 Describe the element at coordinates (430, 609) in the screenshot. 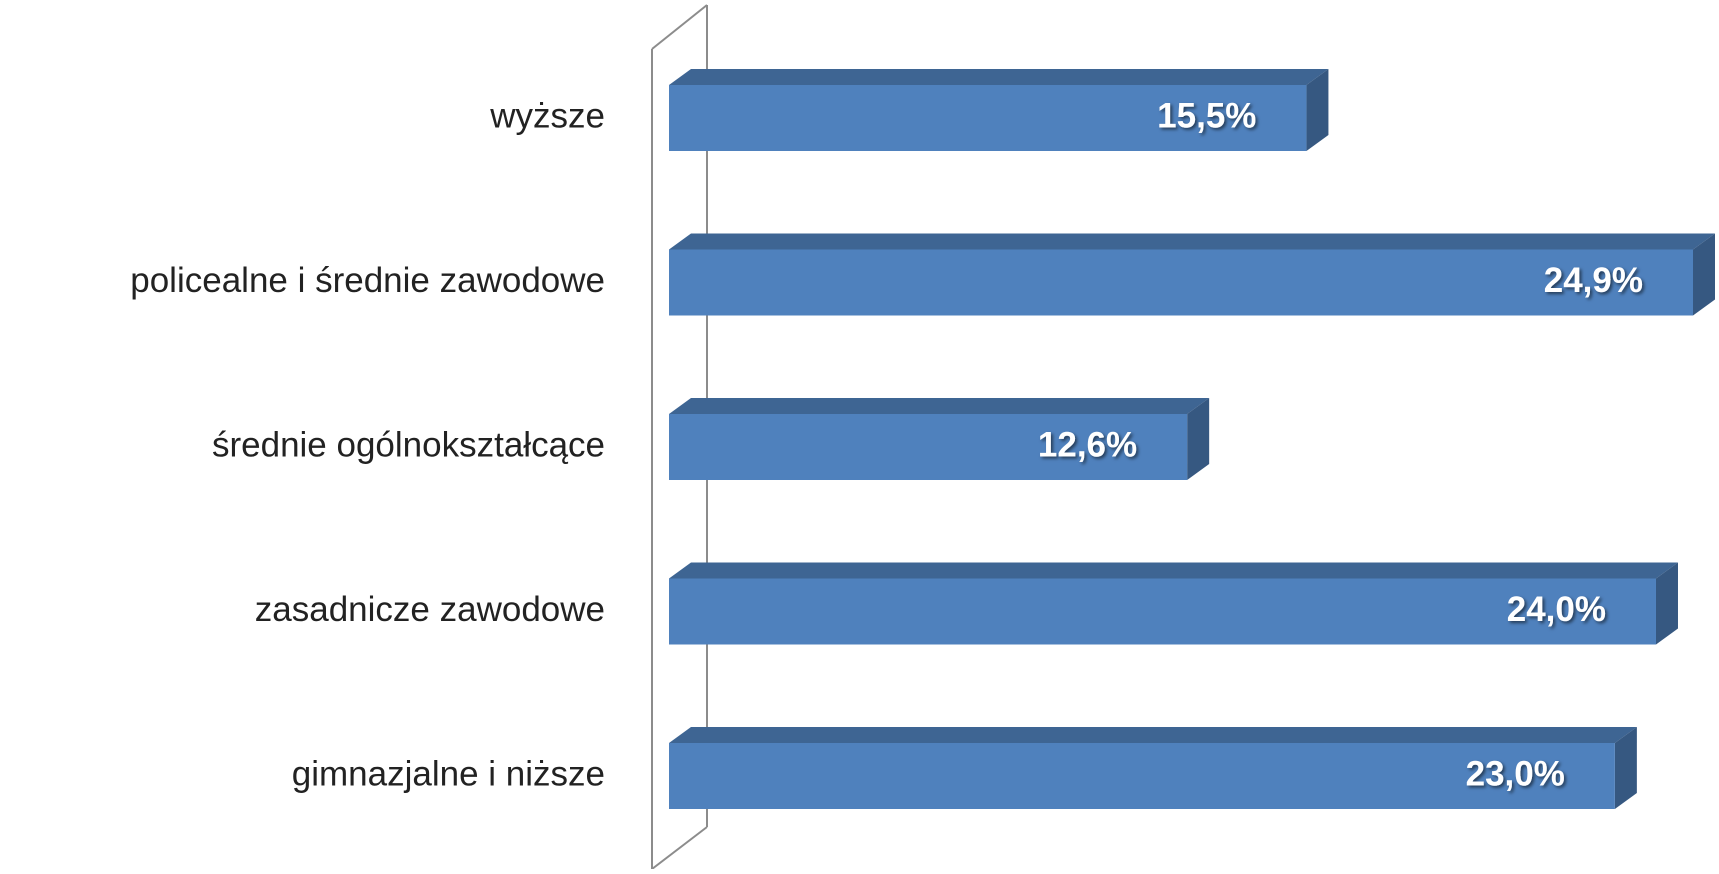

I see `category-label: zasadnicze zawodowe` at that location.